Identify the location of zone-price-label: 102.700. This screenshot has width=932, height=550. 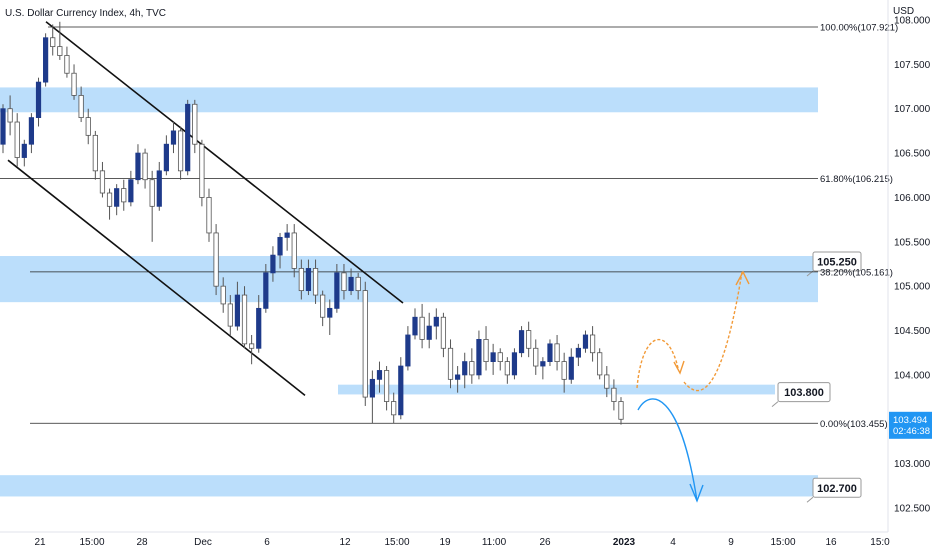
(837, 489).